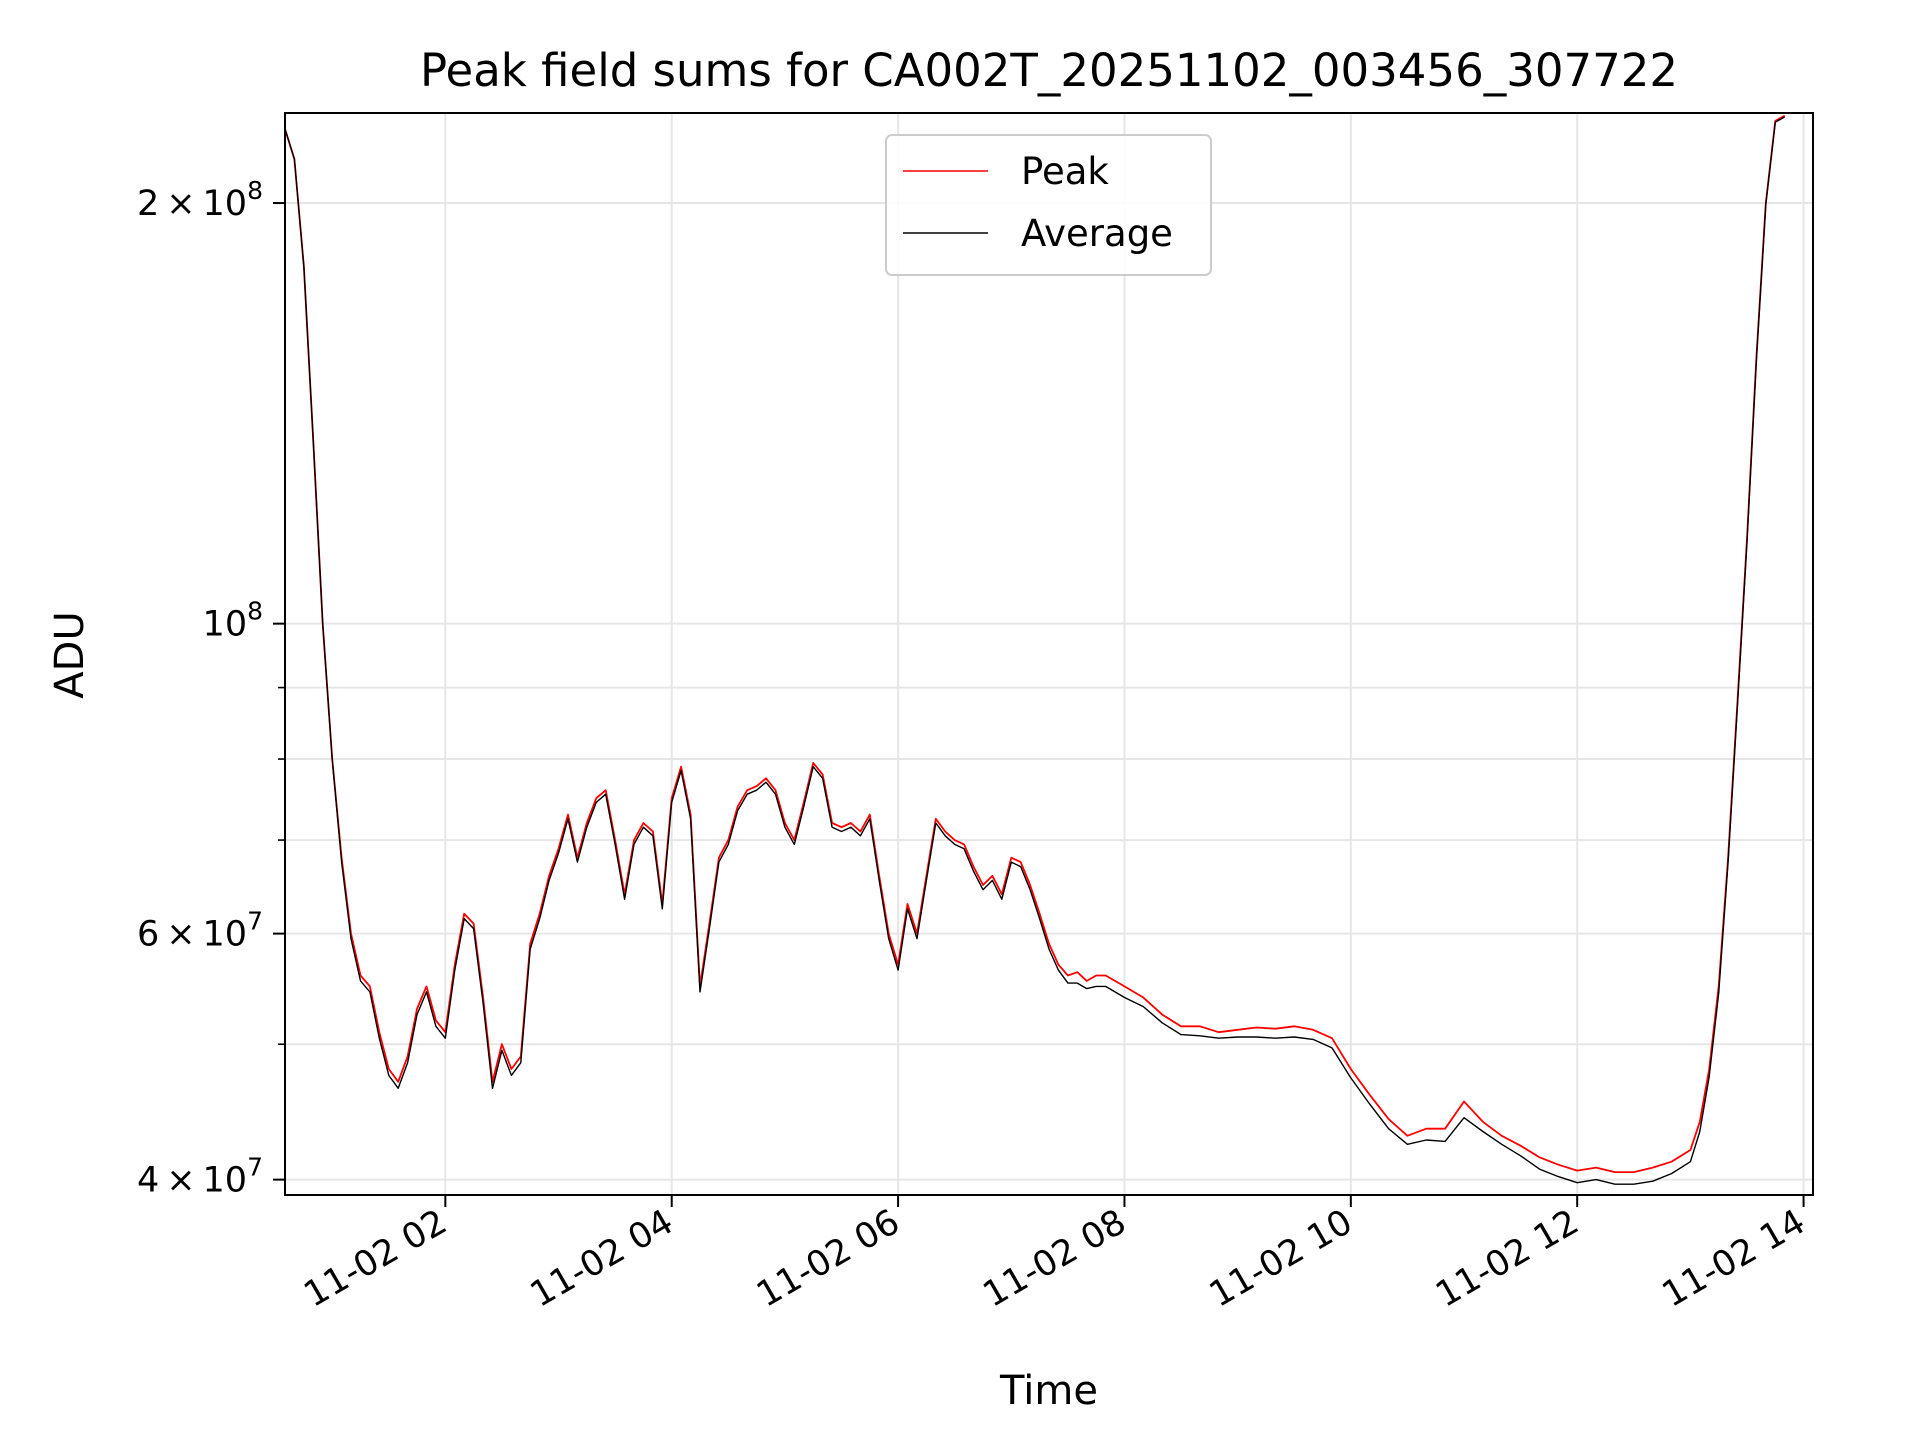  What do you see at coordinates (233, 621) in the screenshot?
I see `y-tick-label: 108` at bounding box center [233, 621].